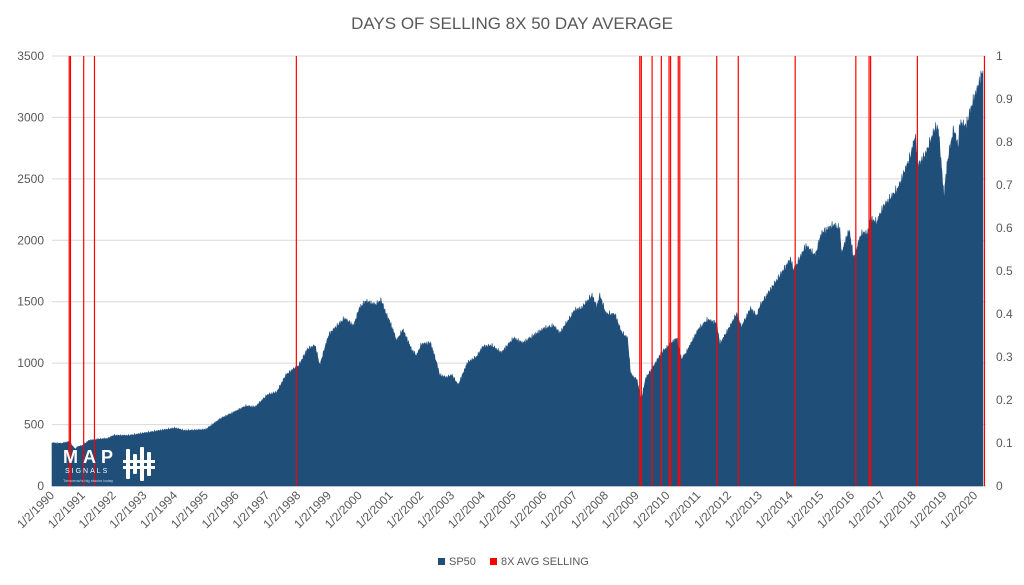 This screenshot has height=585, width=1024. Describe the element at coordinates (30, 302) in the screenshot. I see `y-tick-label: 1500` at that location.